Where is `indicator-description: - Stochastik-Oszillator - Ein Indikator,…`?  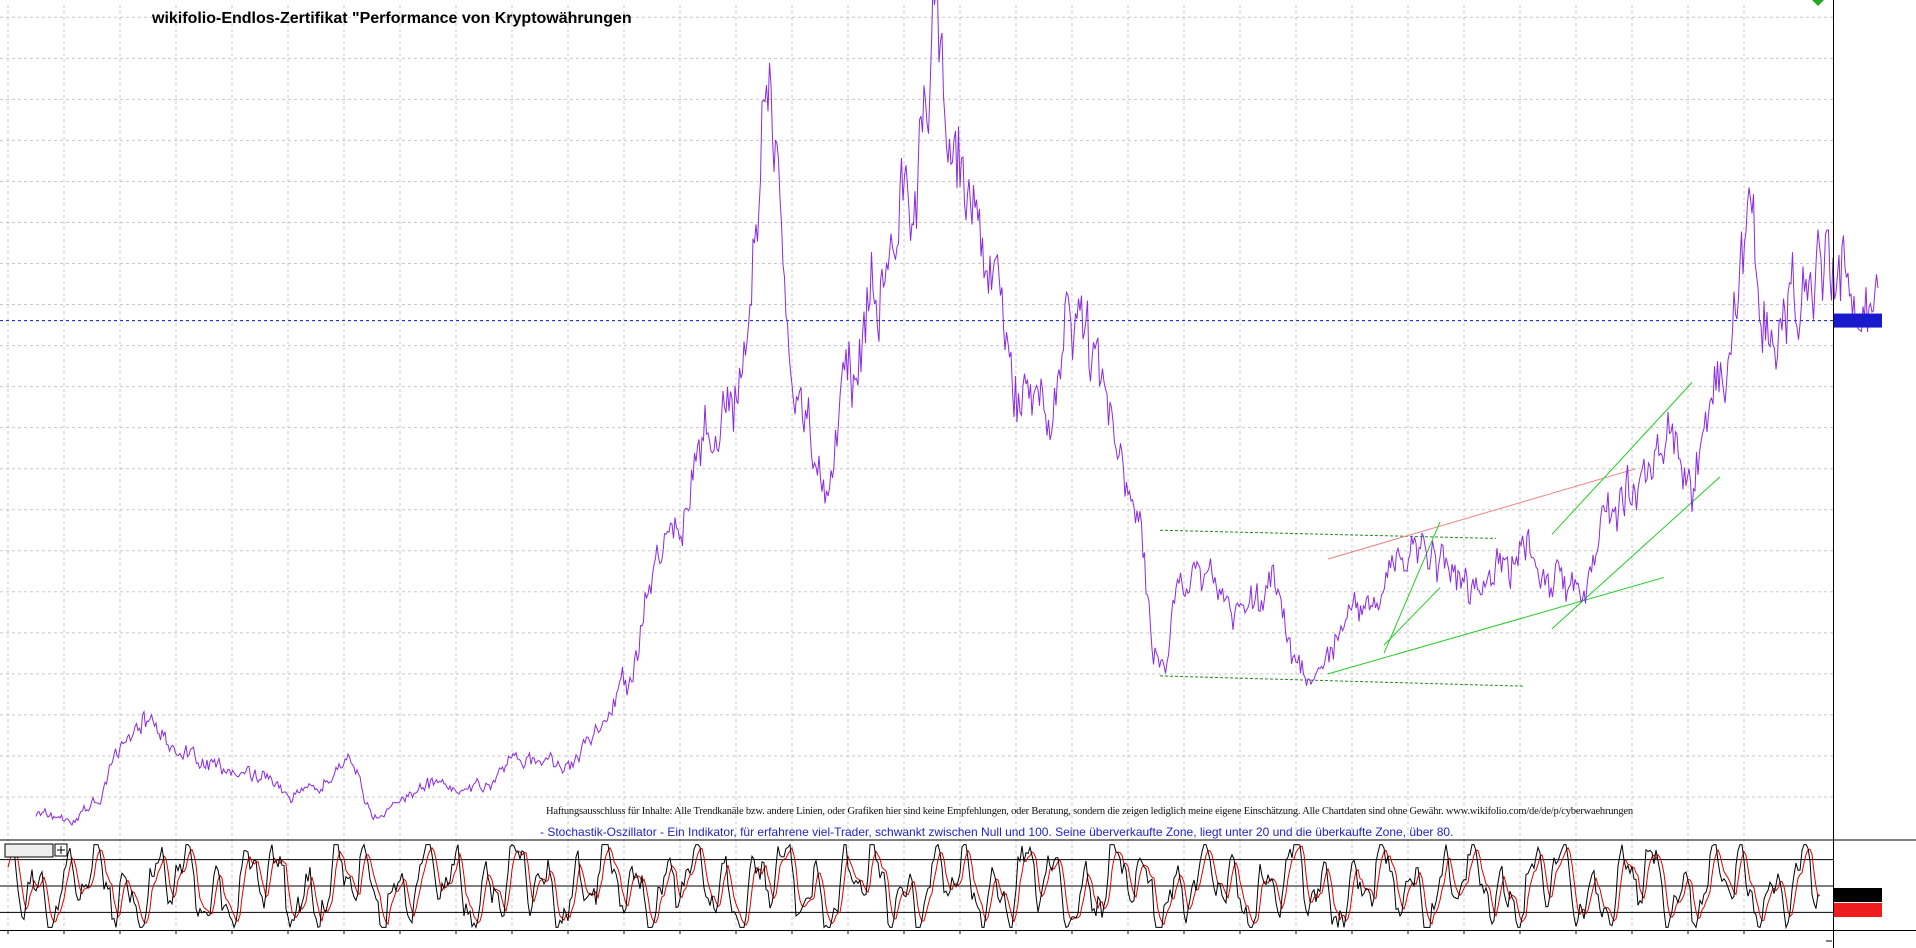 indicator-description: - Stochastik-Oszillator - Ein Indikator,… is located at coordinates (997, 832).